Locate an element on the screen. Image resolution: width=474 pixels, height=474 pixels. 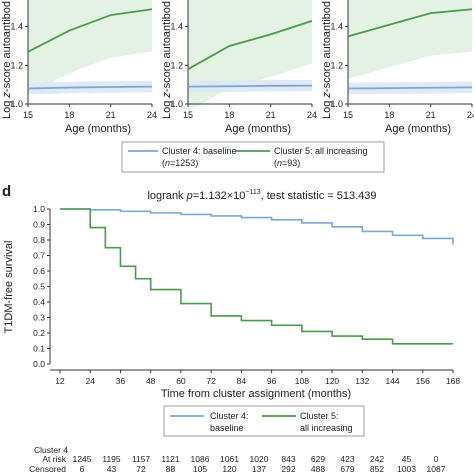
x-tick-label: 12 is located at coordinates (60, 381).